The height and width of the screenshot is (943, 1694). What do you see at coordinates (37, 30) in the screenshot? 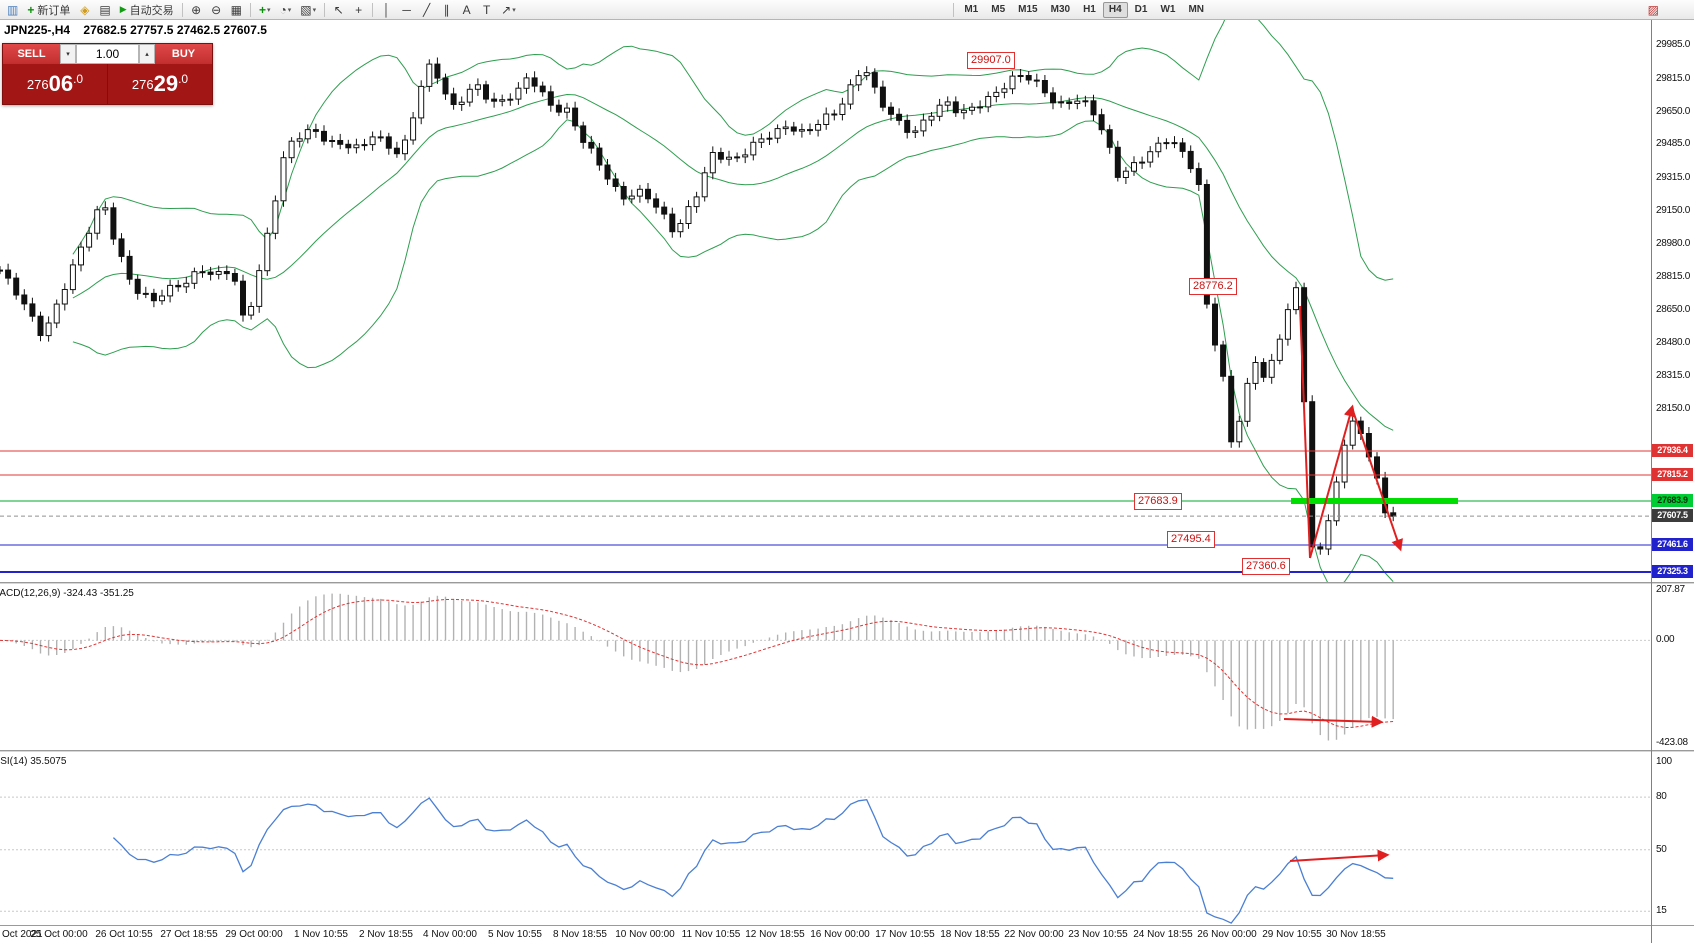
I see `symbol-title: JPN225-,H4` at bounding box center [37, 30].